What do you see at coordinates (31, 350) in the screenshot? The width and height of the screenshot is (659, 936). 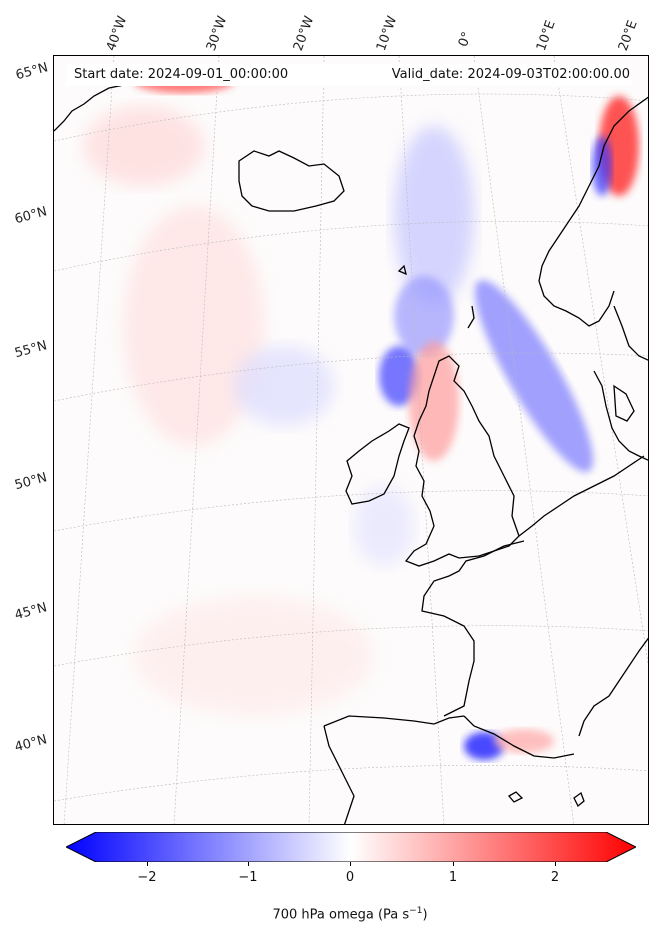 I see `lat-label-55n: 55°N` at bounding box center [31, 350].